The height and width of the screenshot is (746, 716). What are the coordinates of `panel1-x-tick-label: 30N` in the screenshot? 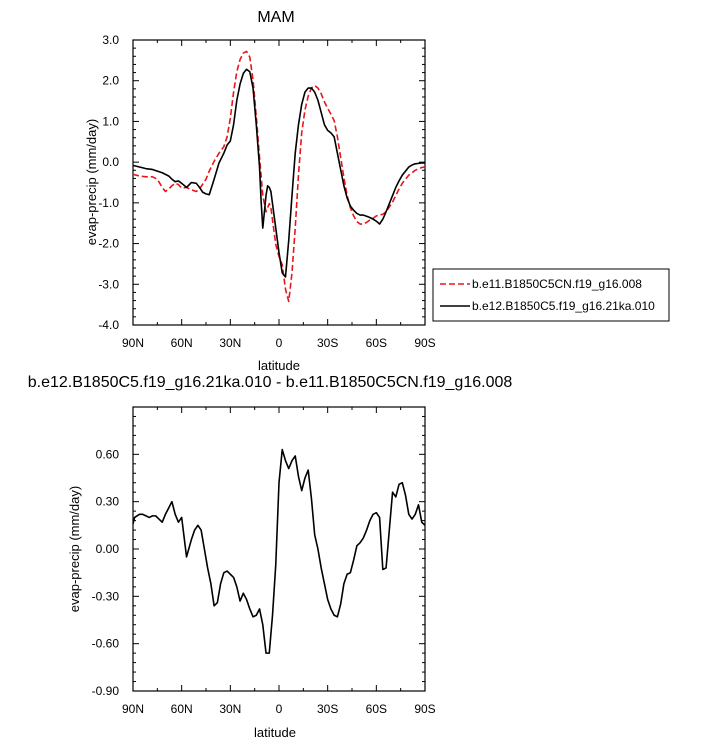 It's located at (230, 343).